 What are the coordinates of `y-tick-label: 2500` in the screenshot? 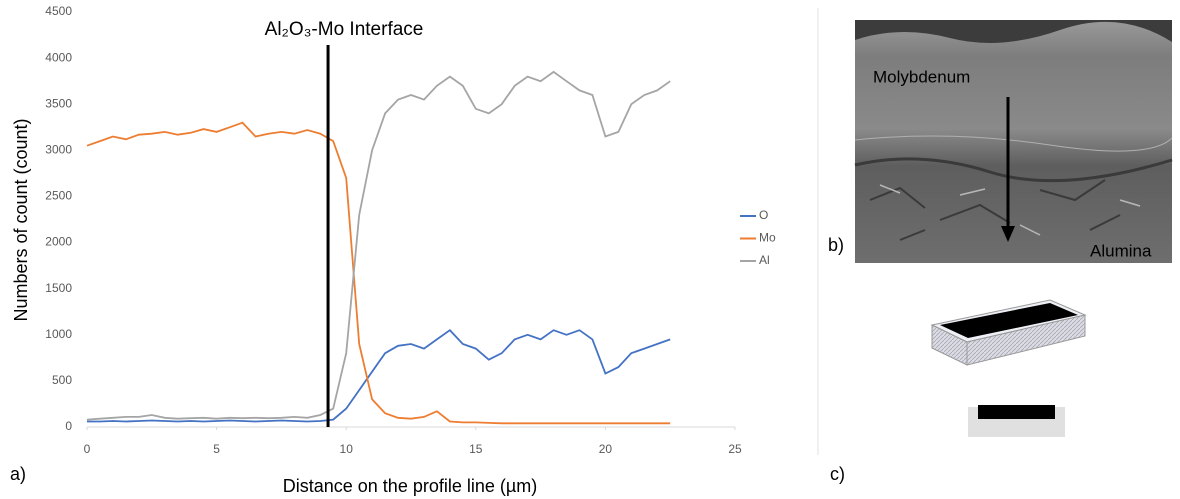 It's located at (58, 196).